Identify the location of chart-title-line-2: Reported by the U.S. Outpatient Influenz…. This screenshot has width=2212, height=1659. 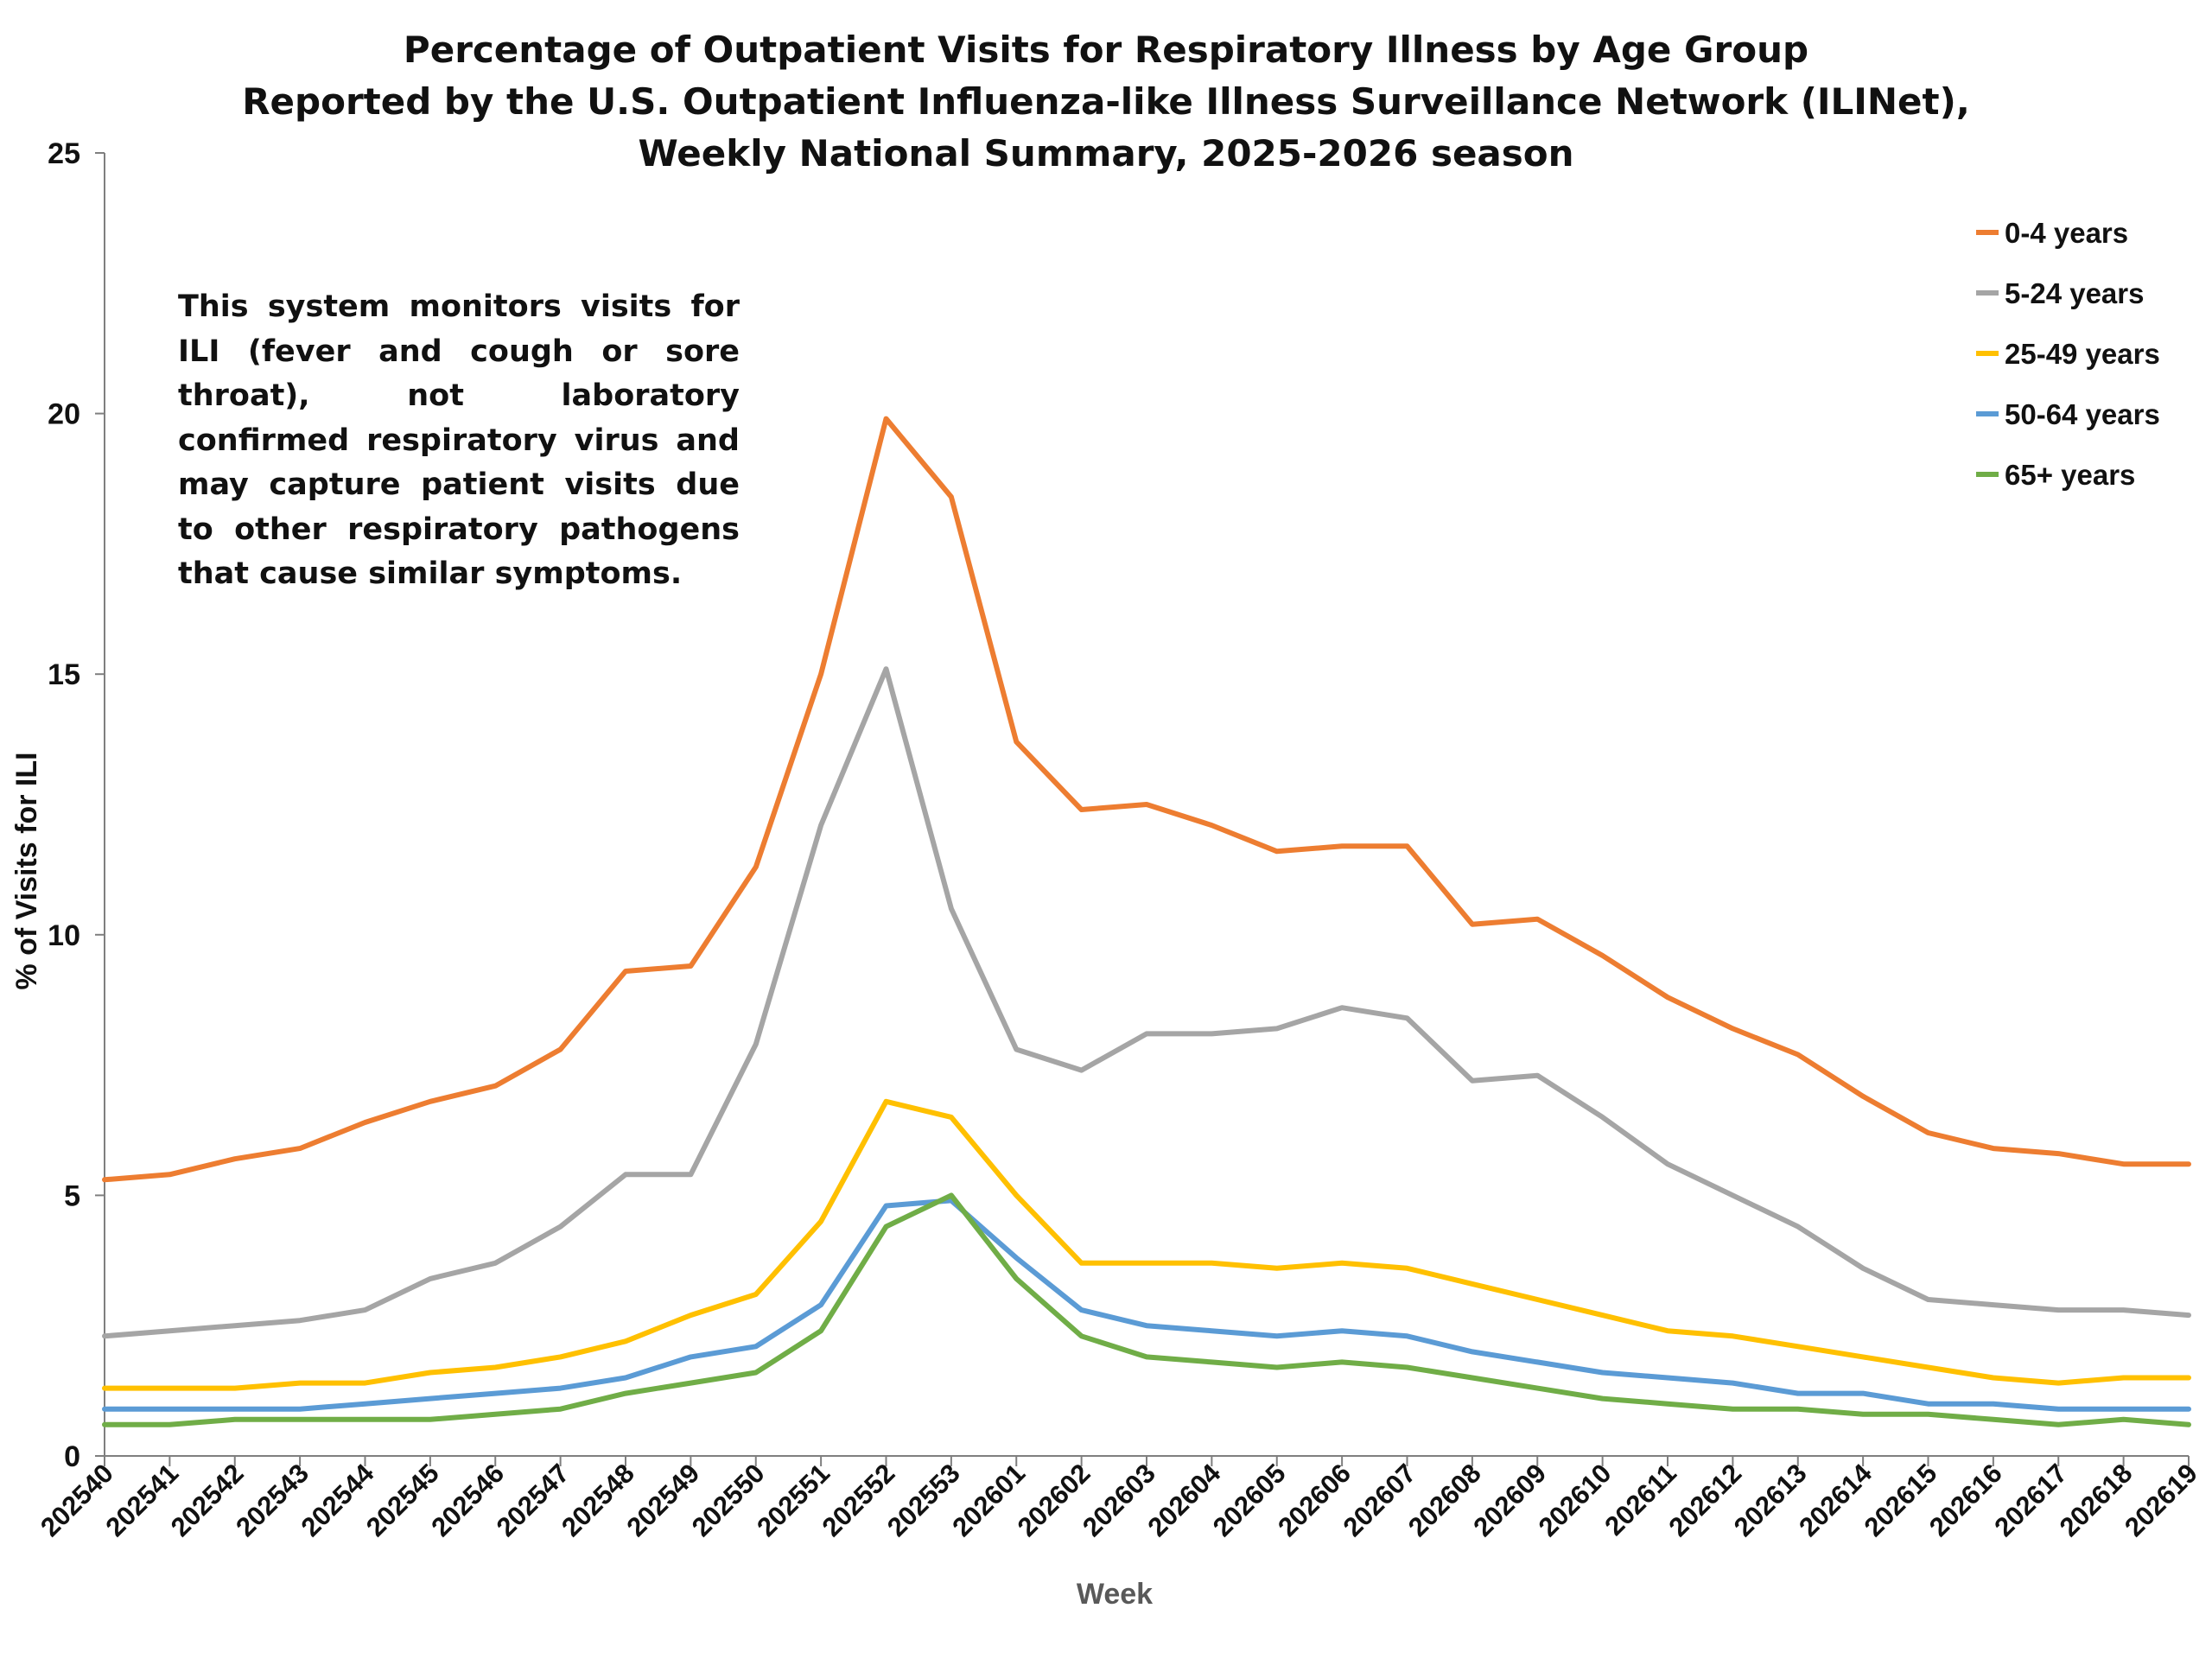
(1106, 101).